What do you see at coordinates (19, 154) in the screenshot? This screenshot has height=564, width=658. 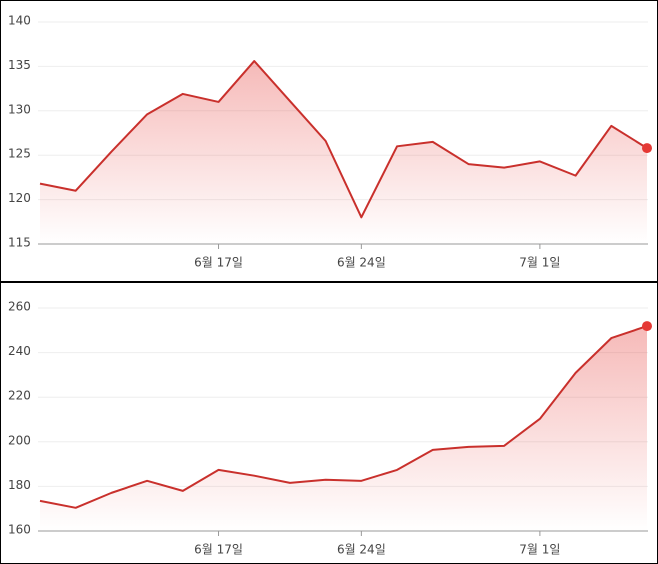 I see `y-tick-label: 125` at bounding box center [19, 154].